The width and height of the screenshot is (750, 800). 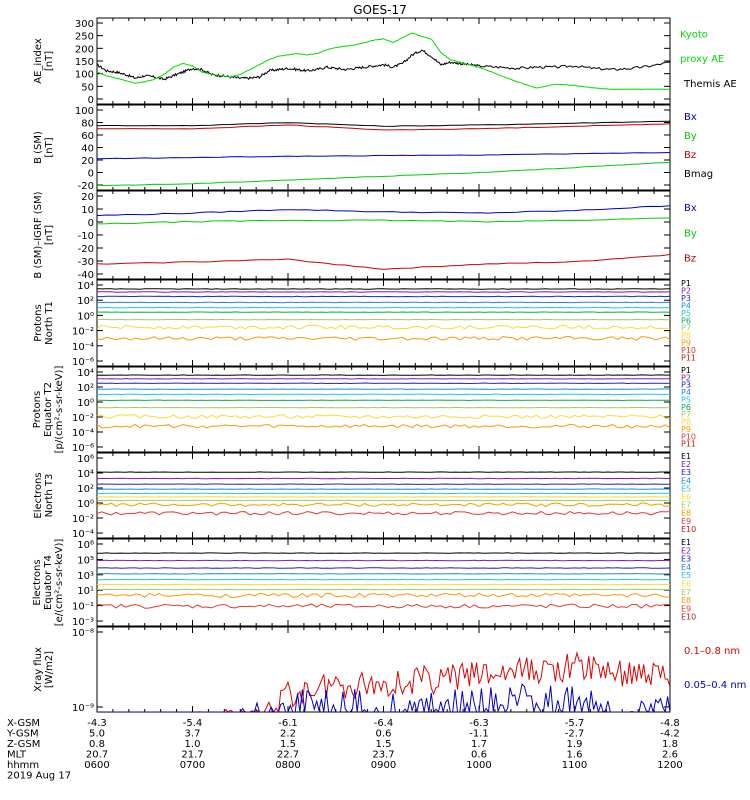 What do you see at coordinates (84, 75) in the screenshot?
I see `y-tick-label: 100` at bounding box center [84, 75].